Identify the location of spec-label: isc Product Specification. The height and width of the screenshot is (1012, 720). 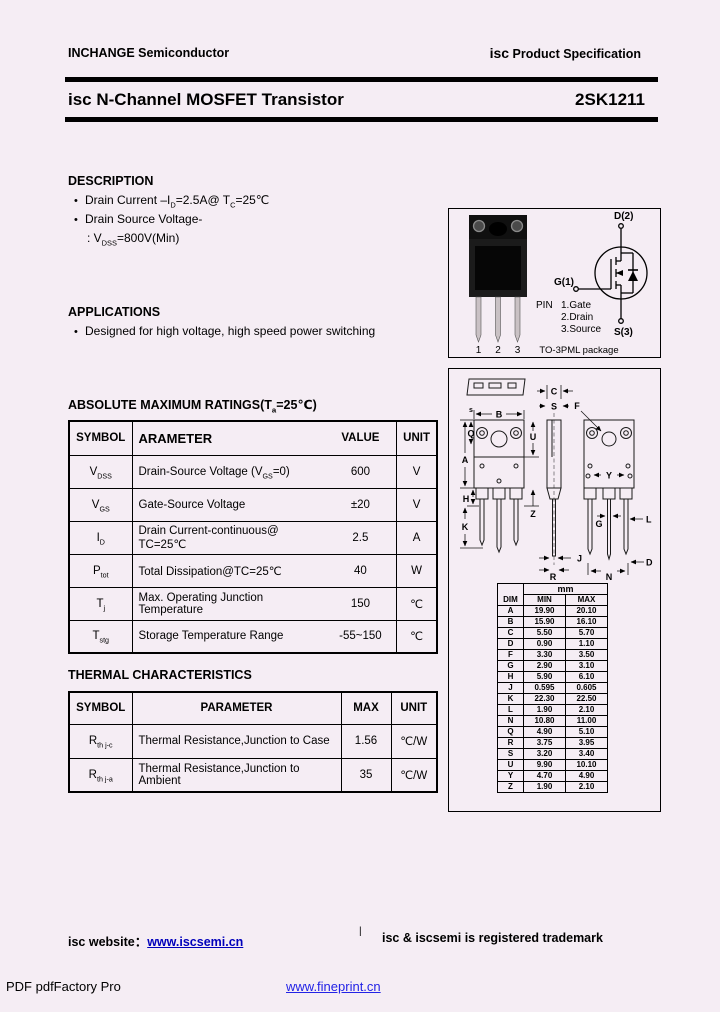
(565, 53).